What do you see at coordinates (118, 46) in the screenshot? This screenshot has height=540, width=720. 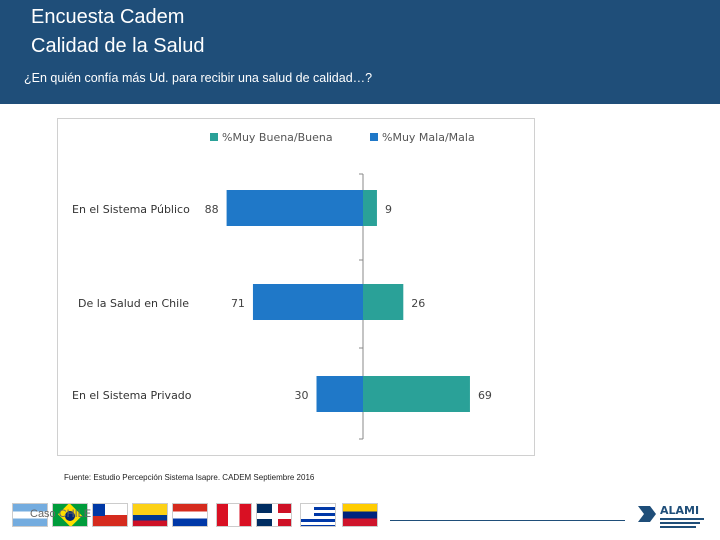 I see `page-subtitle: Calidad de la Salud` at bounding box center [118, 46].